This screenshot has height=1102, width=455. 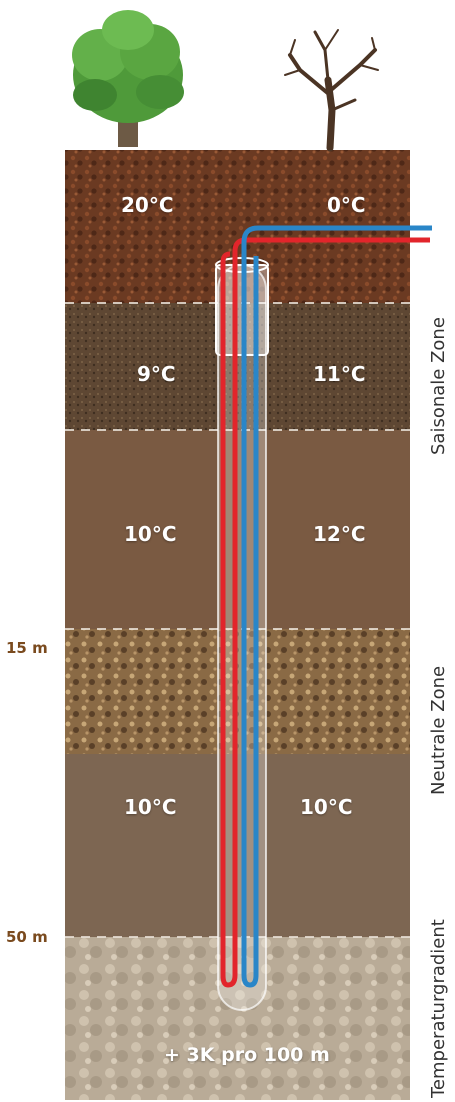 I want to click on zone-label-neutral: Neutrale Zone, so click(x=438, y=730).